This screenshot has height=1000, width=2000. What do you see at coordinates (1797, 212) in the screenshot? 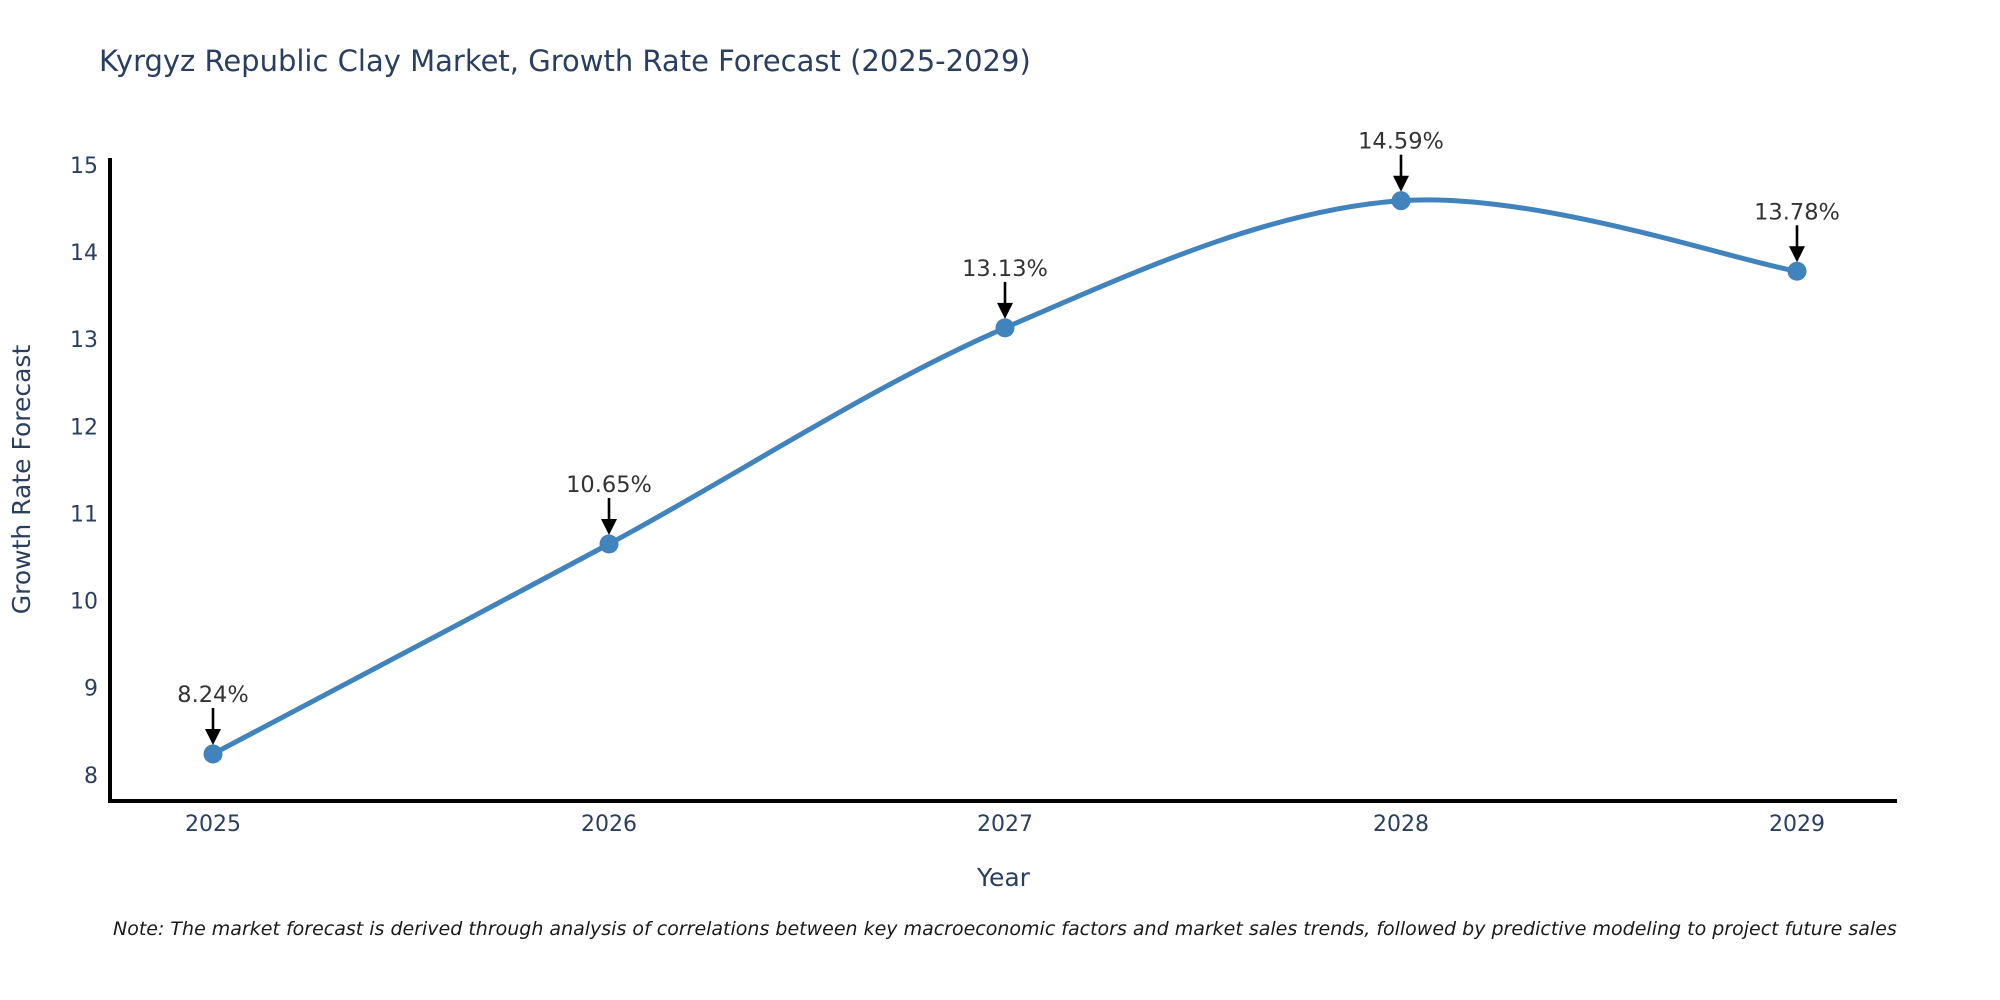
I see `annotation-label: 13.78%` at bounding box center [1797, 212].